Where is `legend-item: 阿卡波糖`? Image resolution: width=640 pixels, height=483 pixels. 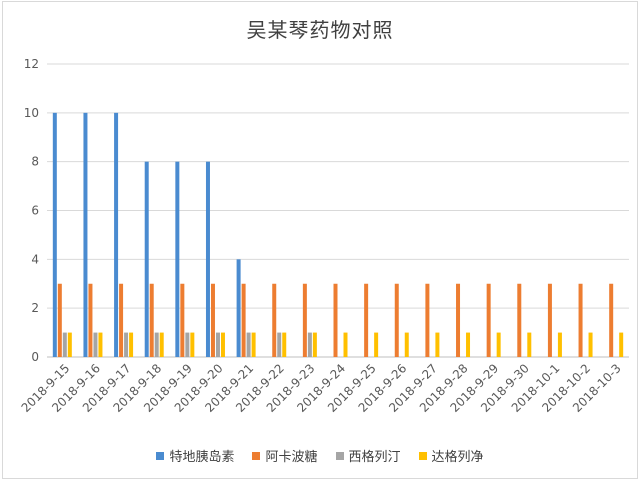
legend-item: 阿卡波糖 is located at coordinates (285, 455).